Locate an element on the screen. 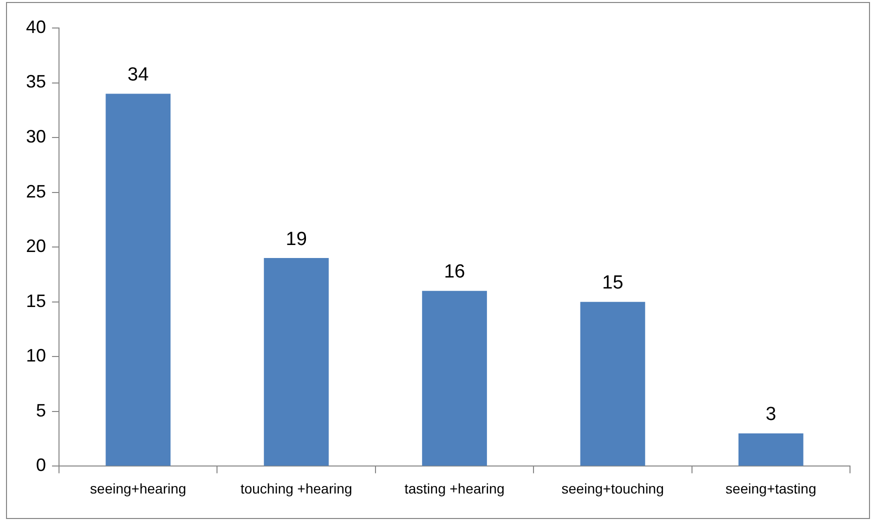  x-tick-label: tasting +hearing is located at coordinates (454, 488).